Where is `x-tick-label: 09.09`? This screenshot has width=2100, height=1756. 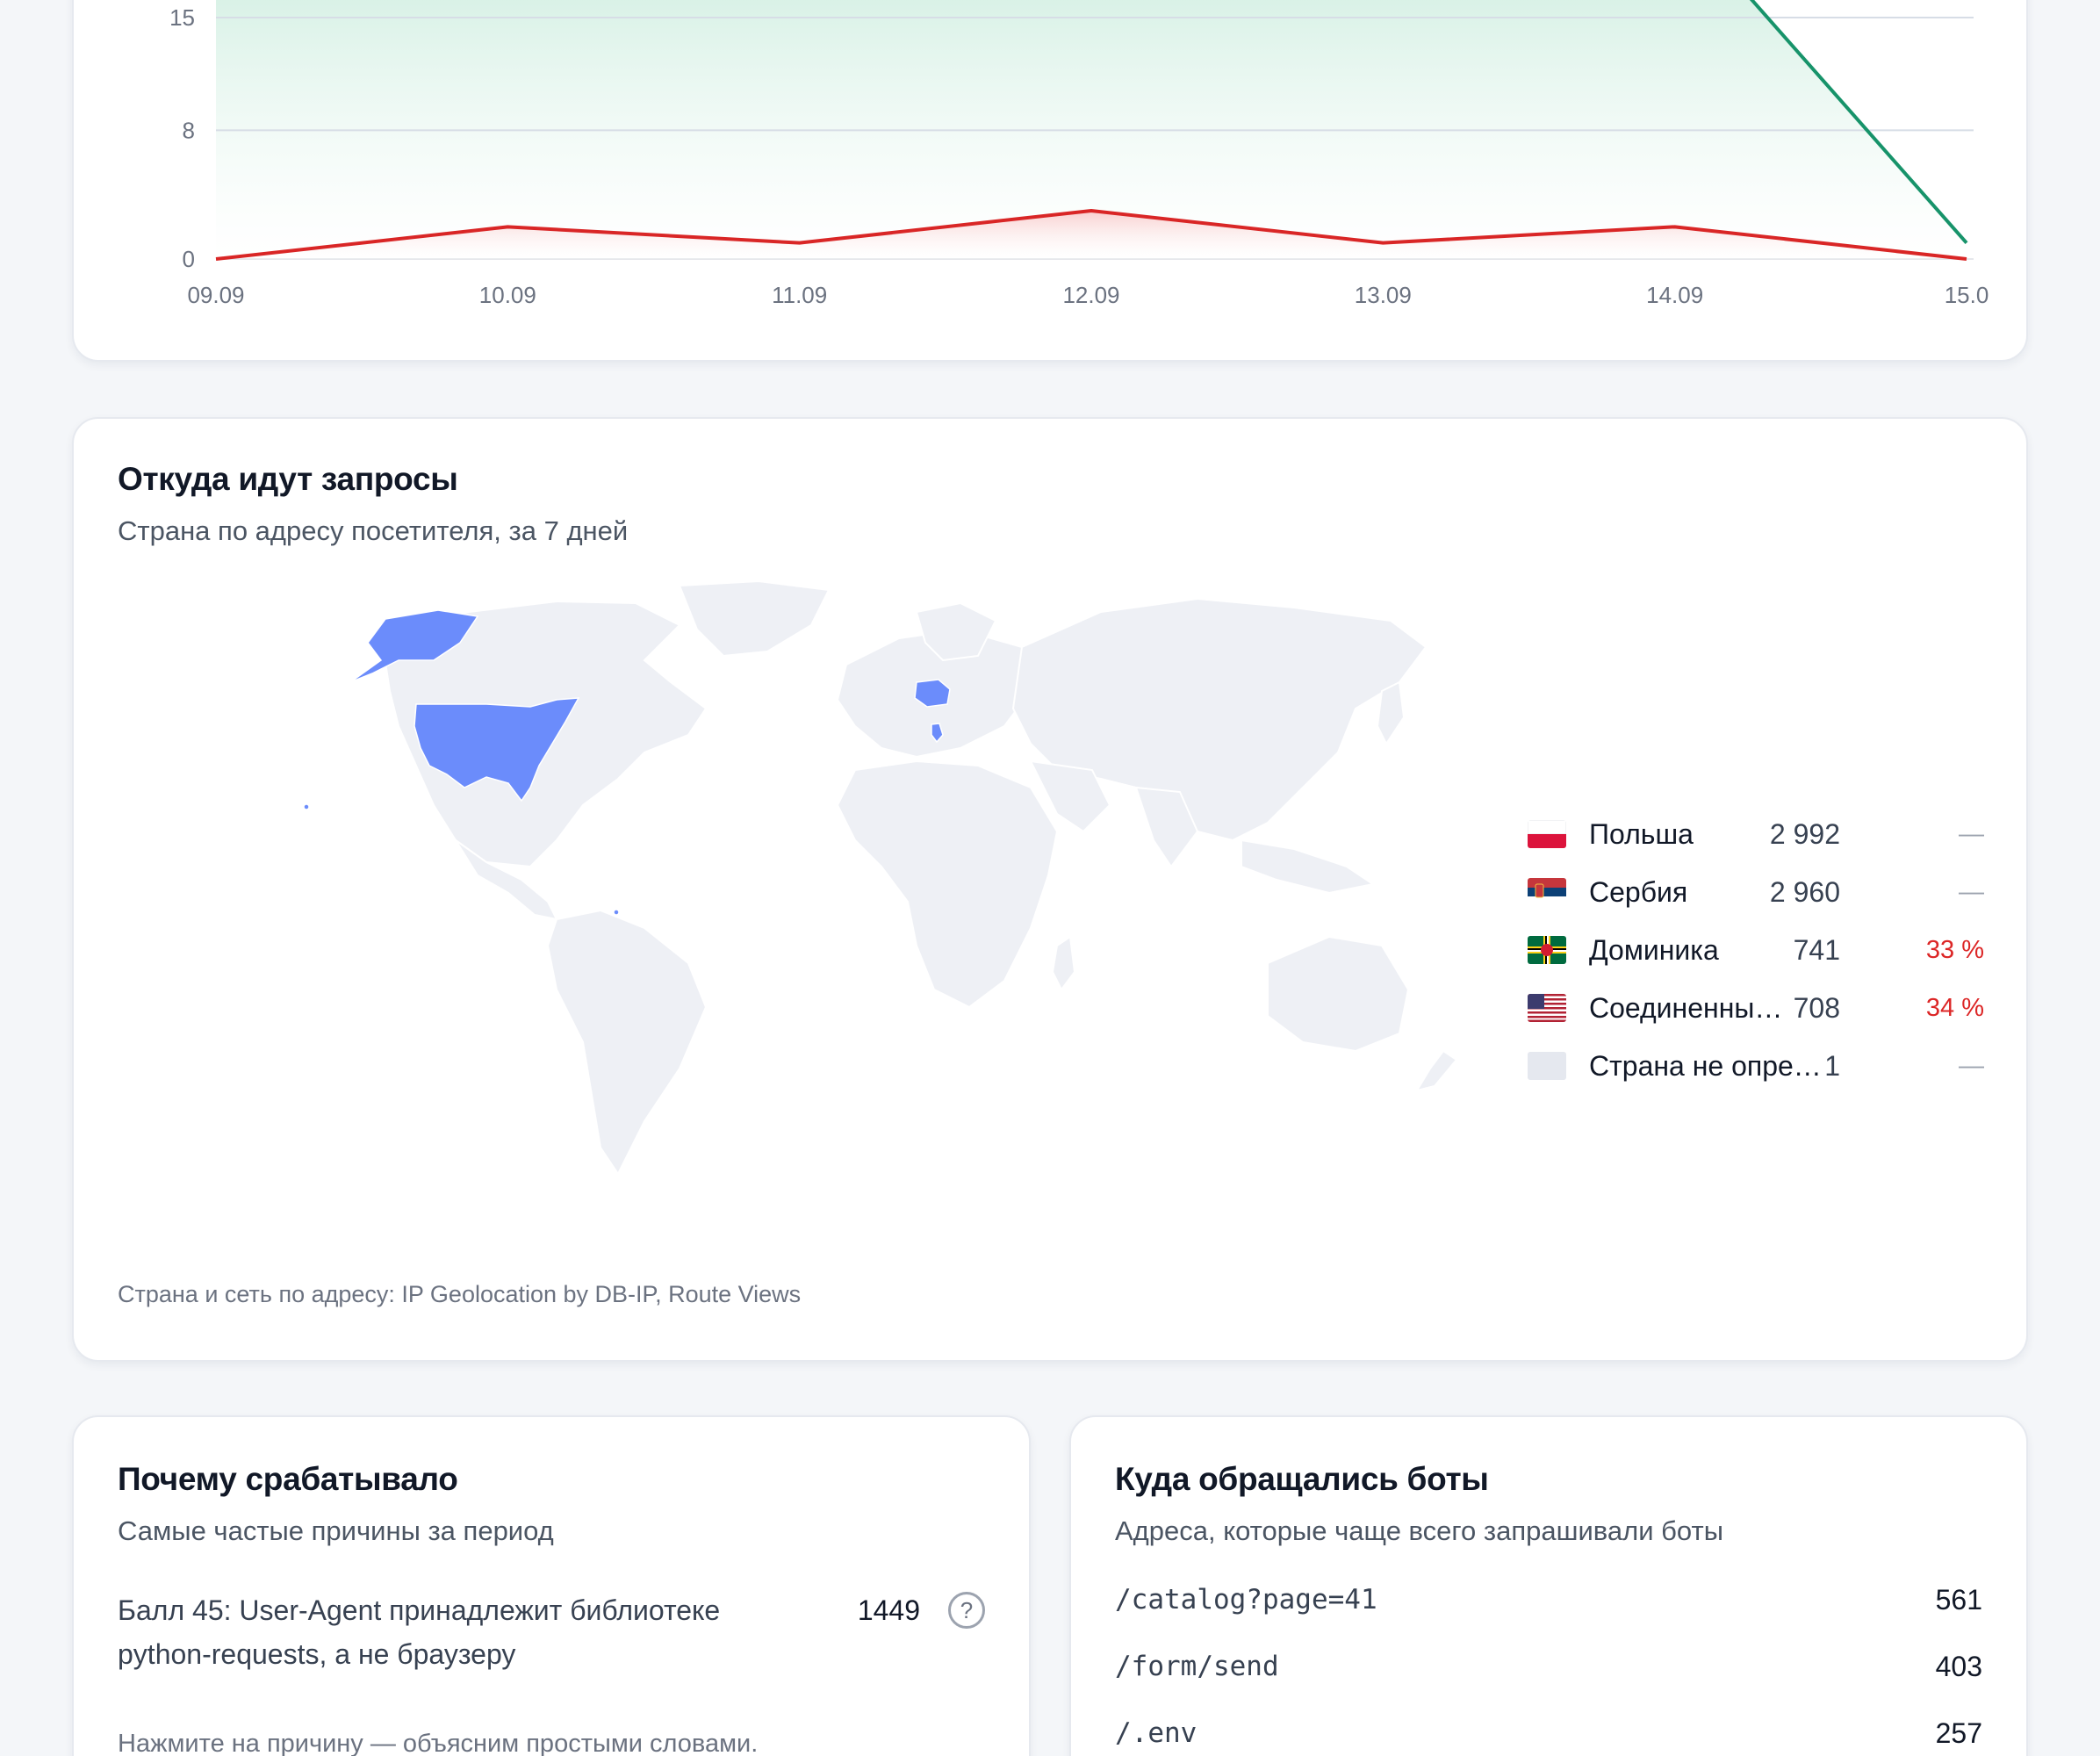
x-tick-label: 09.09 is located at coordinates (215, 295).